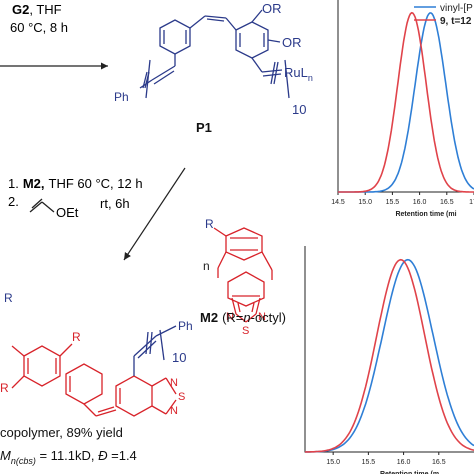 The image size is (474, 474). What do you see at coordinates (262, 317) in the screenshot?
I see `m2-n-atom2: N` at bounding box center [262, 317].